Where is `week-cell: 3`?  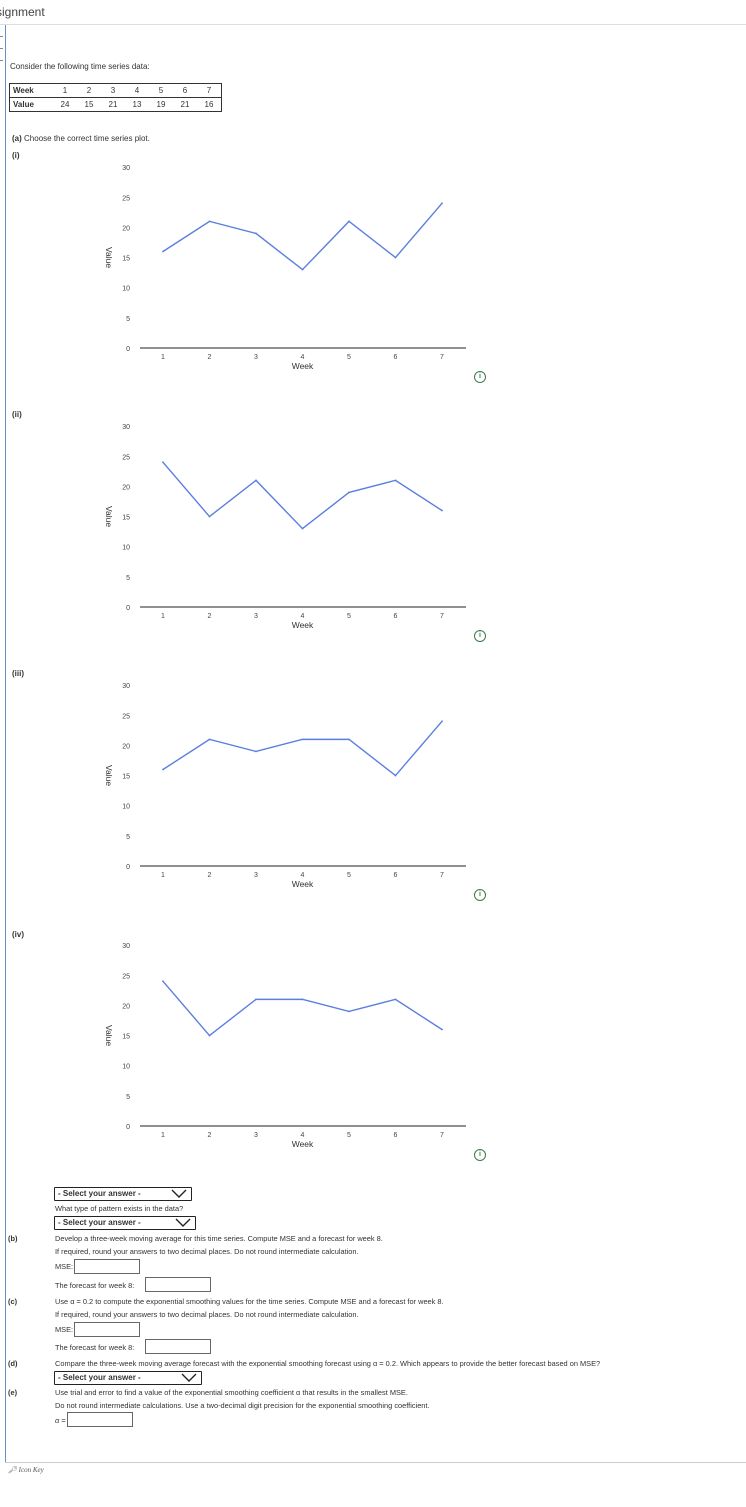
week-cell: 3 is located at coordinates (113, 90).